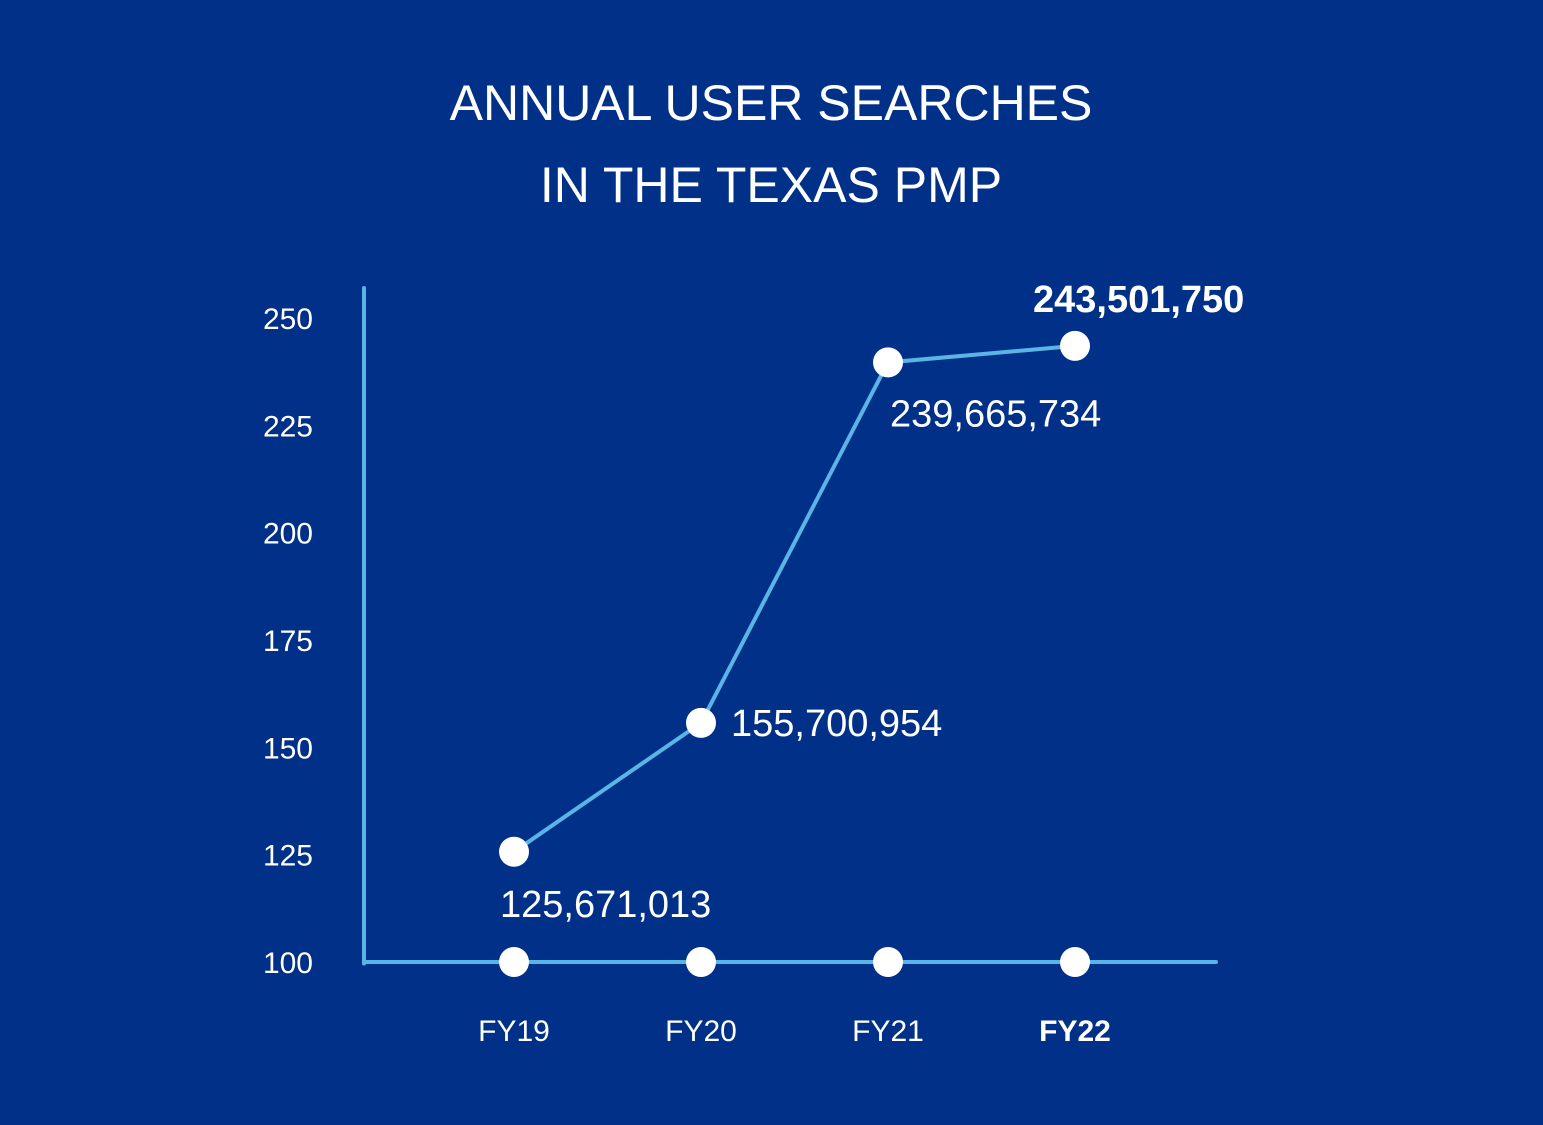 This screenshot has width=1543, height=1125. I want to click on x-tick-label: FY19, so click(514, 1031).